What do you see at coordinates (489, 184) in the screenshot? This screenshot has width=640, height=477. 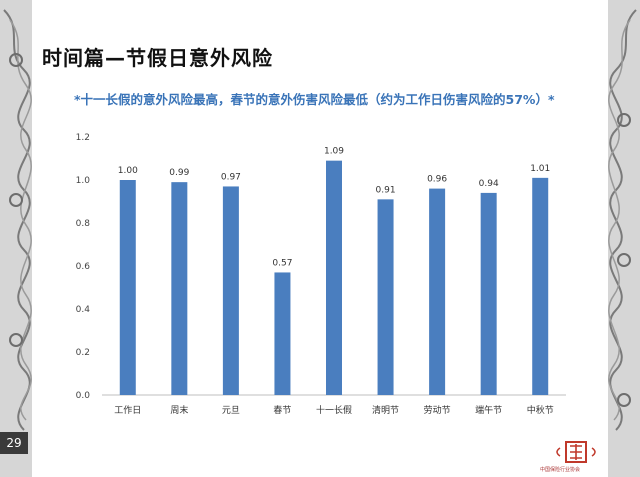 I see `data-label: 0.94` at bounding box center [489, 184].